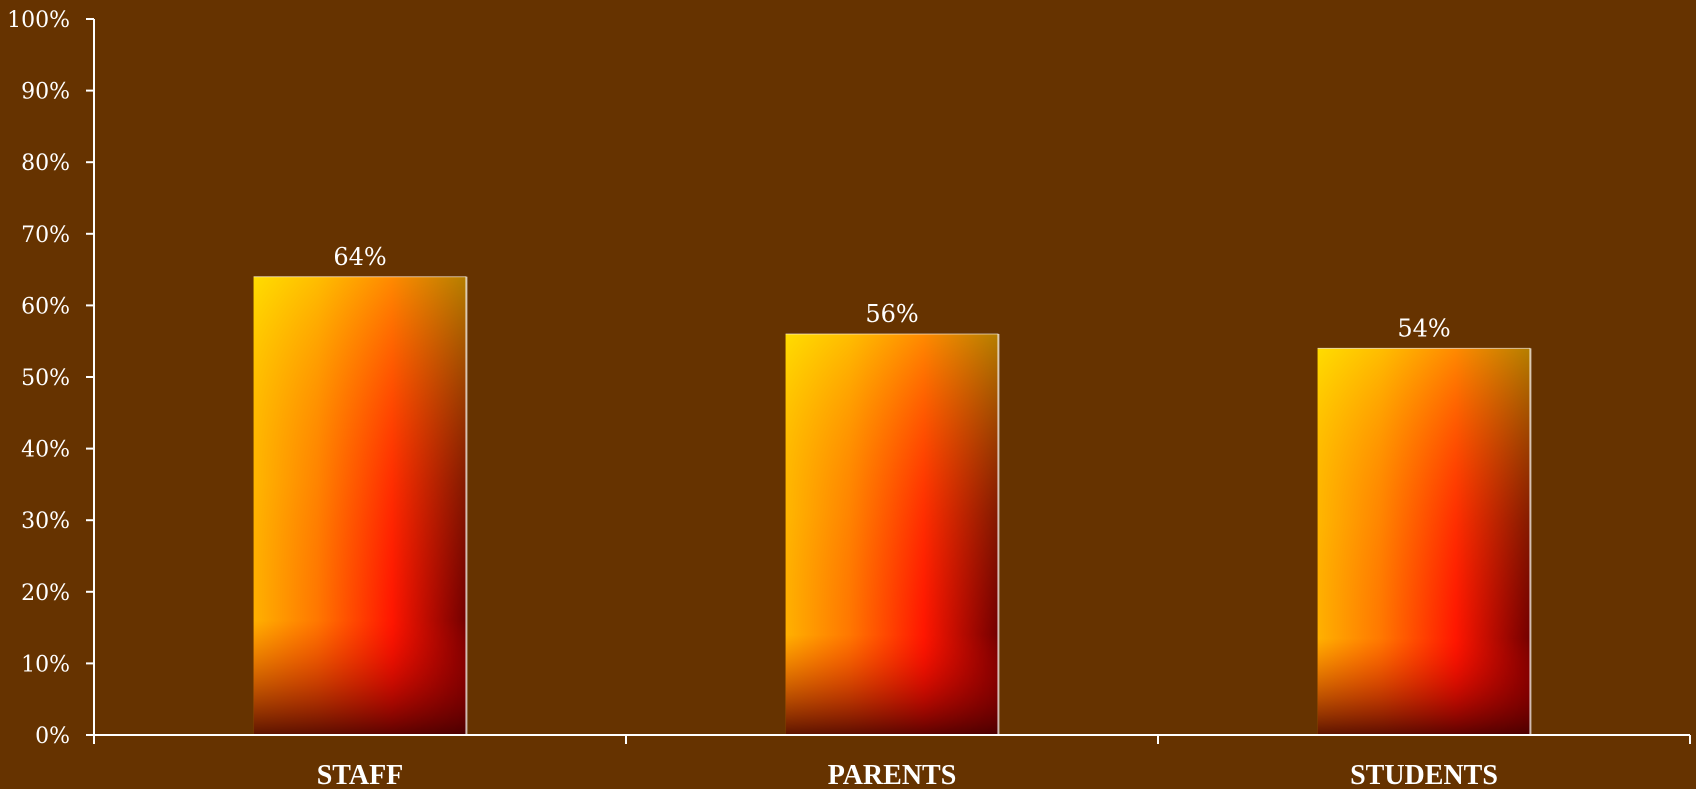 The image size is (1696, 789). I want to click on bar-parents, so click(892, 534).